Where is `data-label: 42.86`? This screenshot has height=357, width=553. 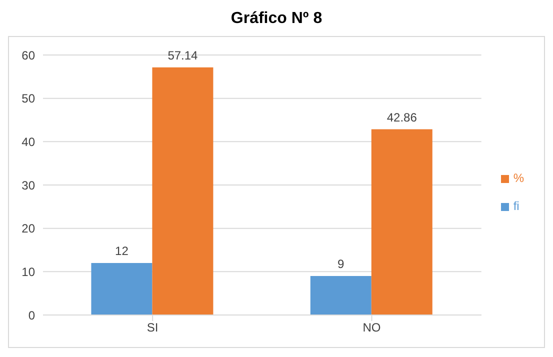 data-label: 42.86 is located at coordinates (402, 117).